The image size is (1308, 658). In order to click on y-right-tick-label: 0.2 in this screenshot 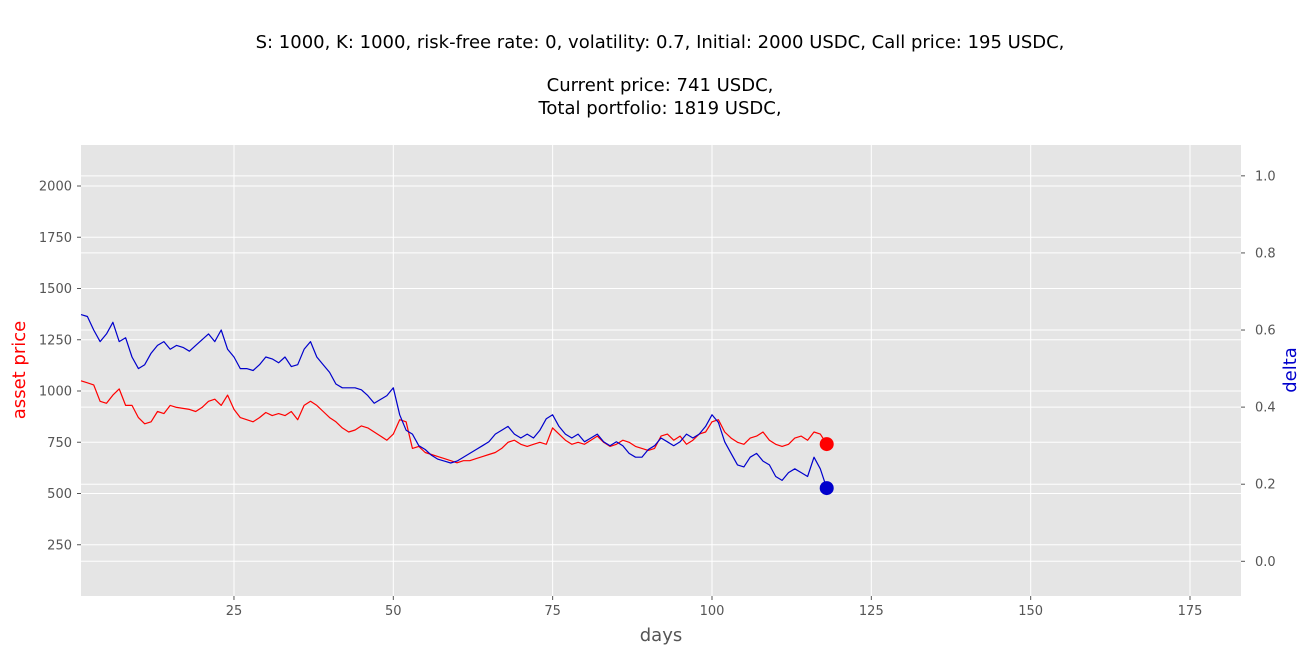, I will do `click(1265, 485)`.